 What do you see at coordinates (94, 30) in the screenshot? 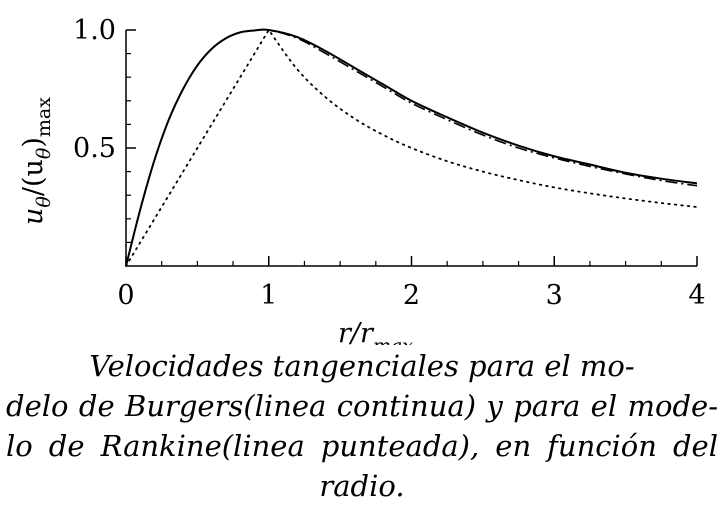
I see `y-tick-label-1.0: 1.0` at bounding box center [94, 30].